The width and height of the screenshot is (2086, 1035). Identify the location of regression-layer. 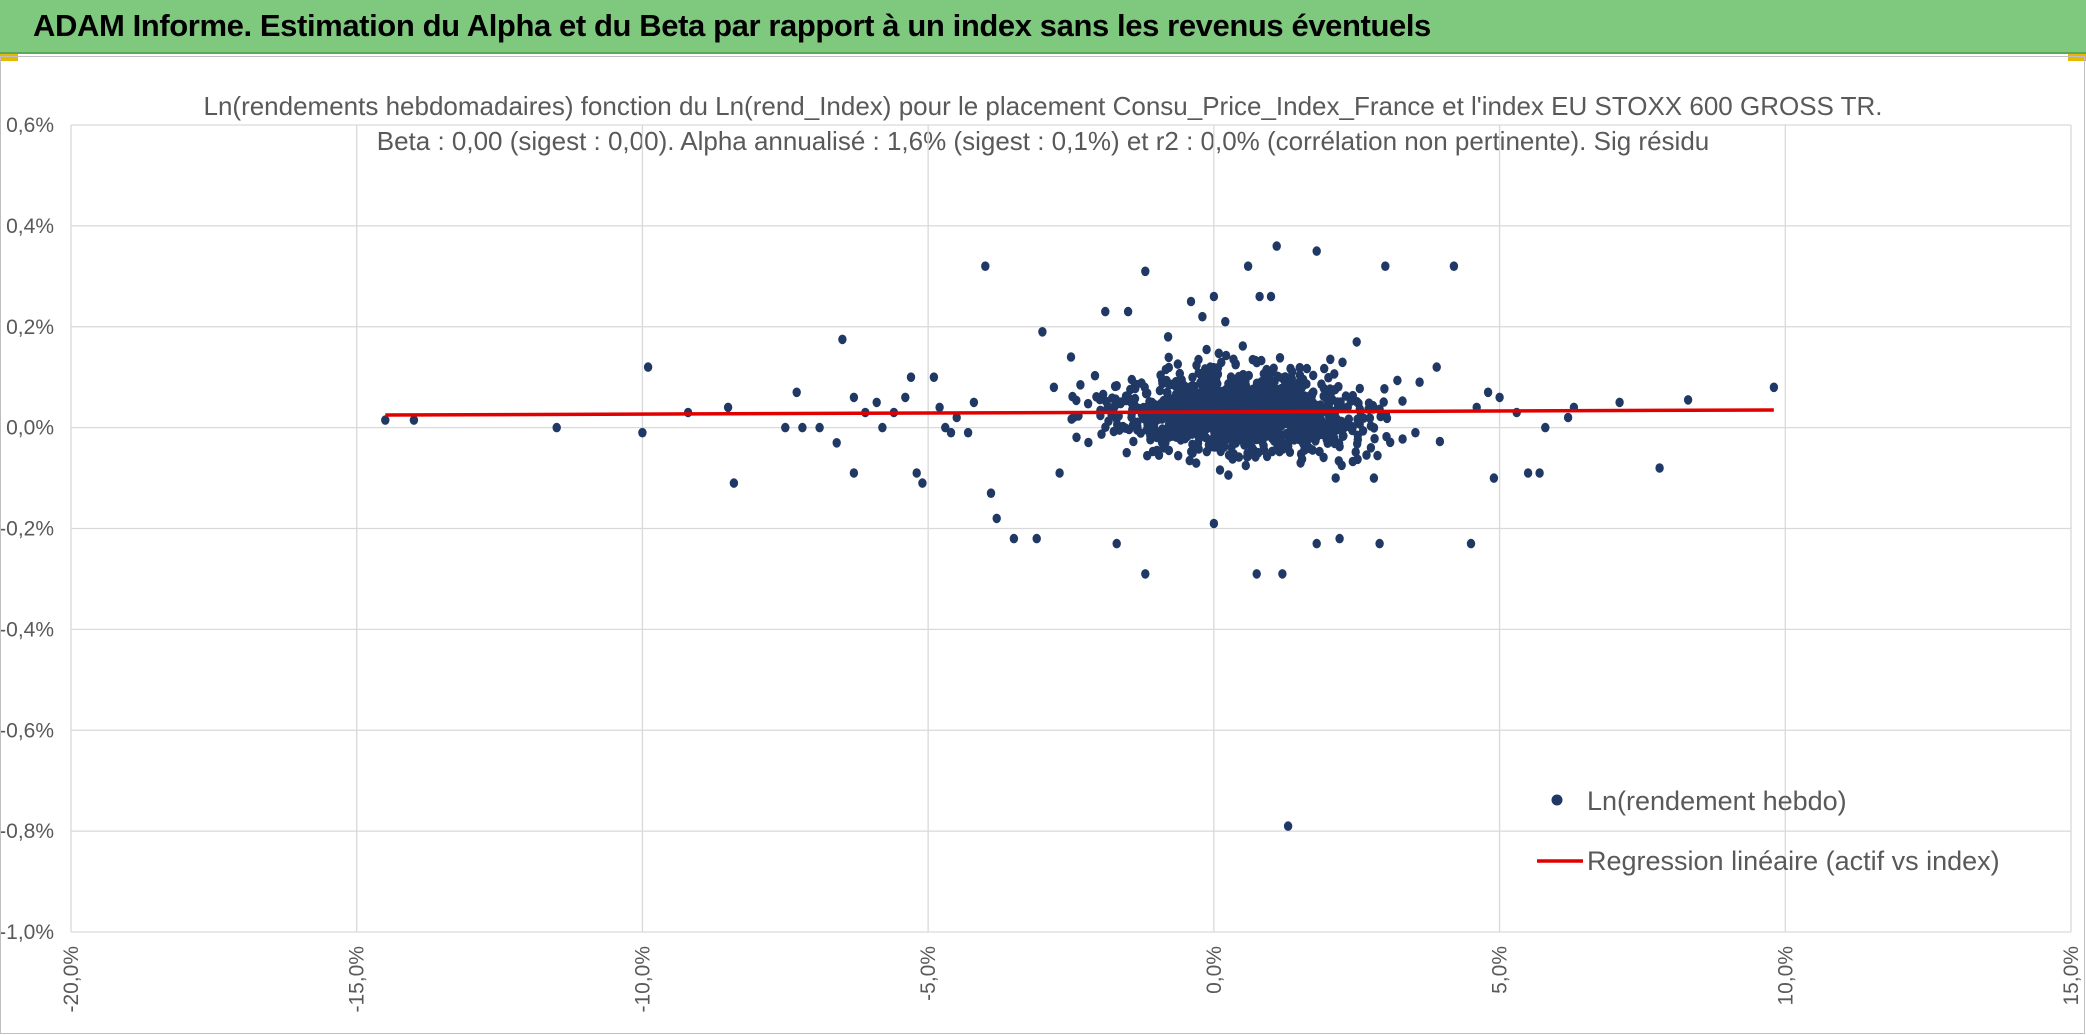
(1079, 412).